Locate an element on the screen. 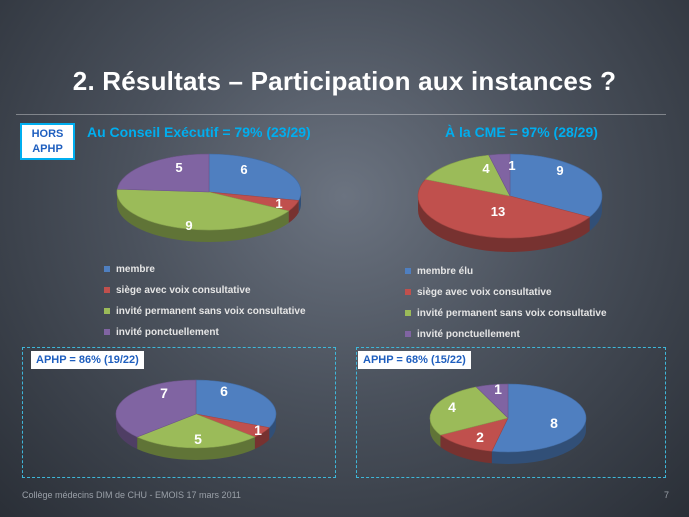 The height and width of the screenshot is (517, 689). pie-chart-conseil: 6 1 9 5 is located at coordinates (209, 197).